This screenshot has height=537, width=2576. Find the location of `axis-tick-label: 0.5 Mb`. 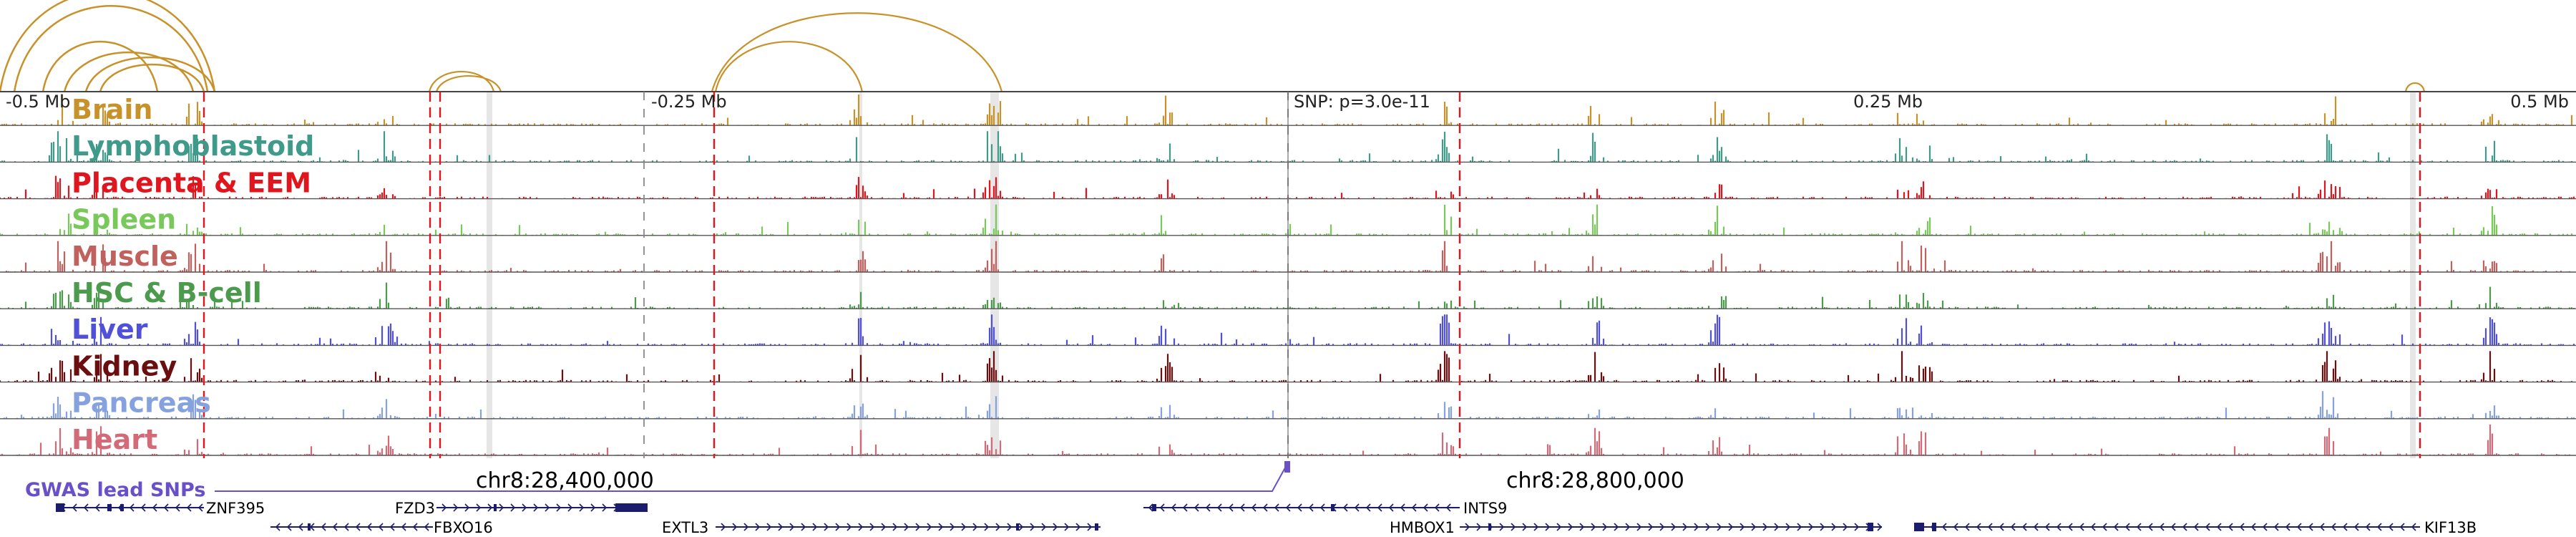

axis-tick-label: 0.5 Mb is located at coordinates (2539, 102).